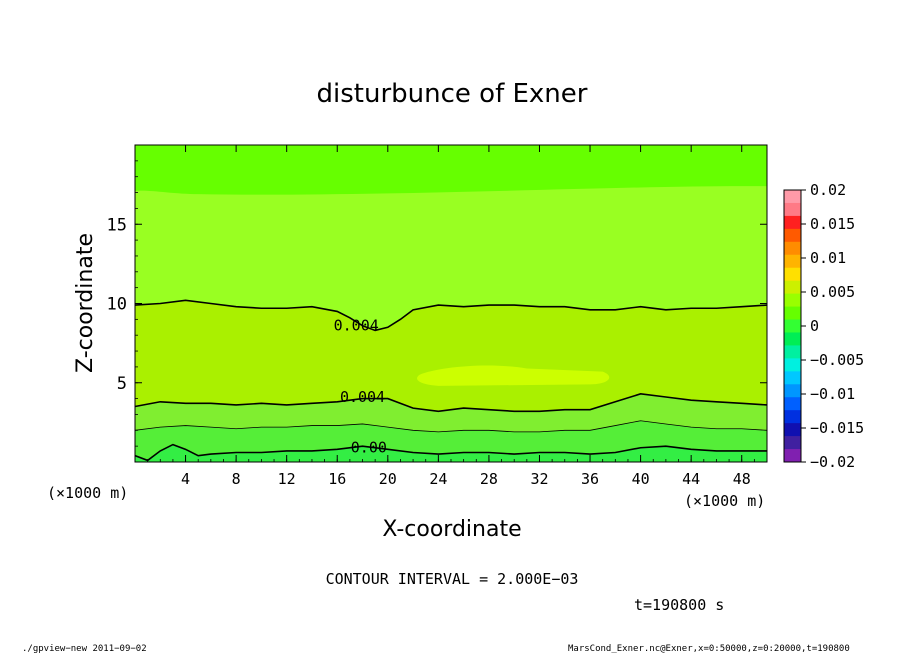 The height and width of the screenshot is (654, 904). I want to click on time-label: t=190800 s, so click(679, 605).